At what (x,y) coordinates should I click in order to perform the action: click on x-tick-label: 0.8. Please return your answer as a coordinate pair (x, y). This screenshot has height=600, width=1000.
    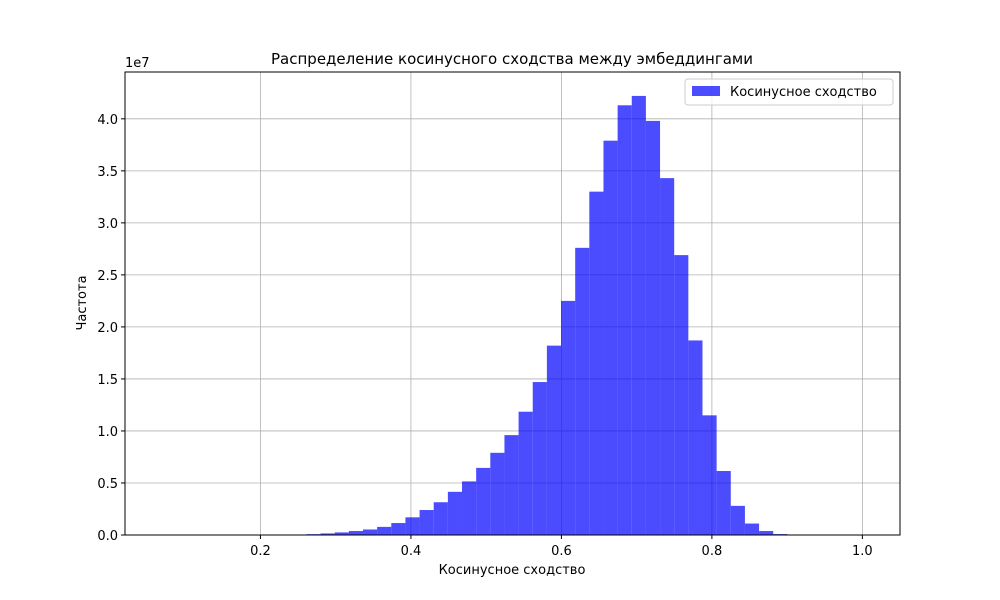
    Looking at the image, I should click on (712, 551).